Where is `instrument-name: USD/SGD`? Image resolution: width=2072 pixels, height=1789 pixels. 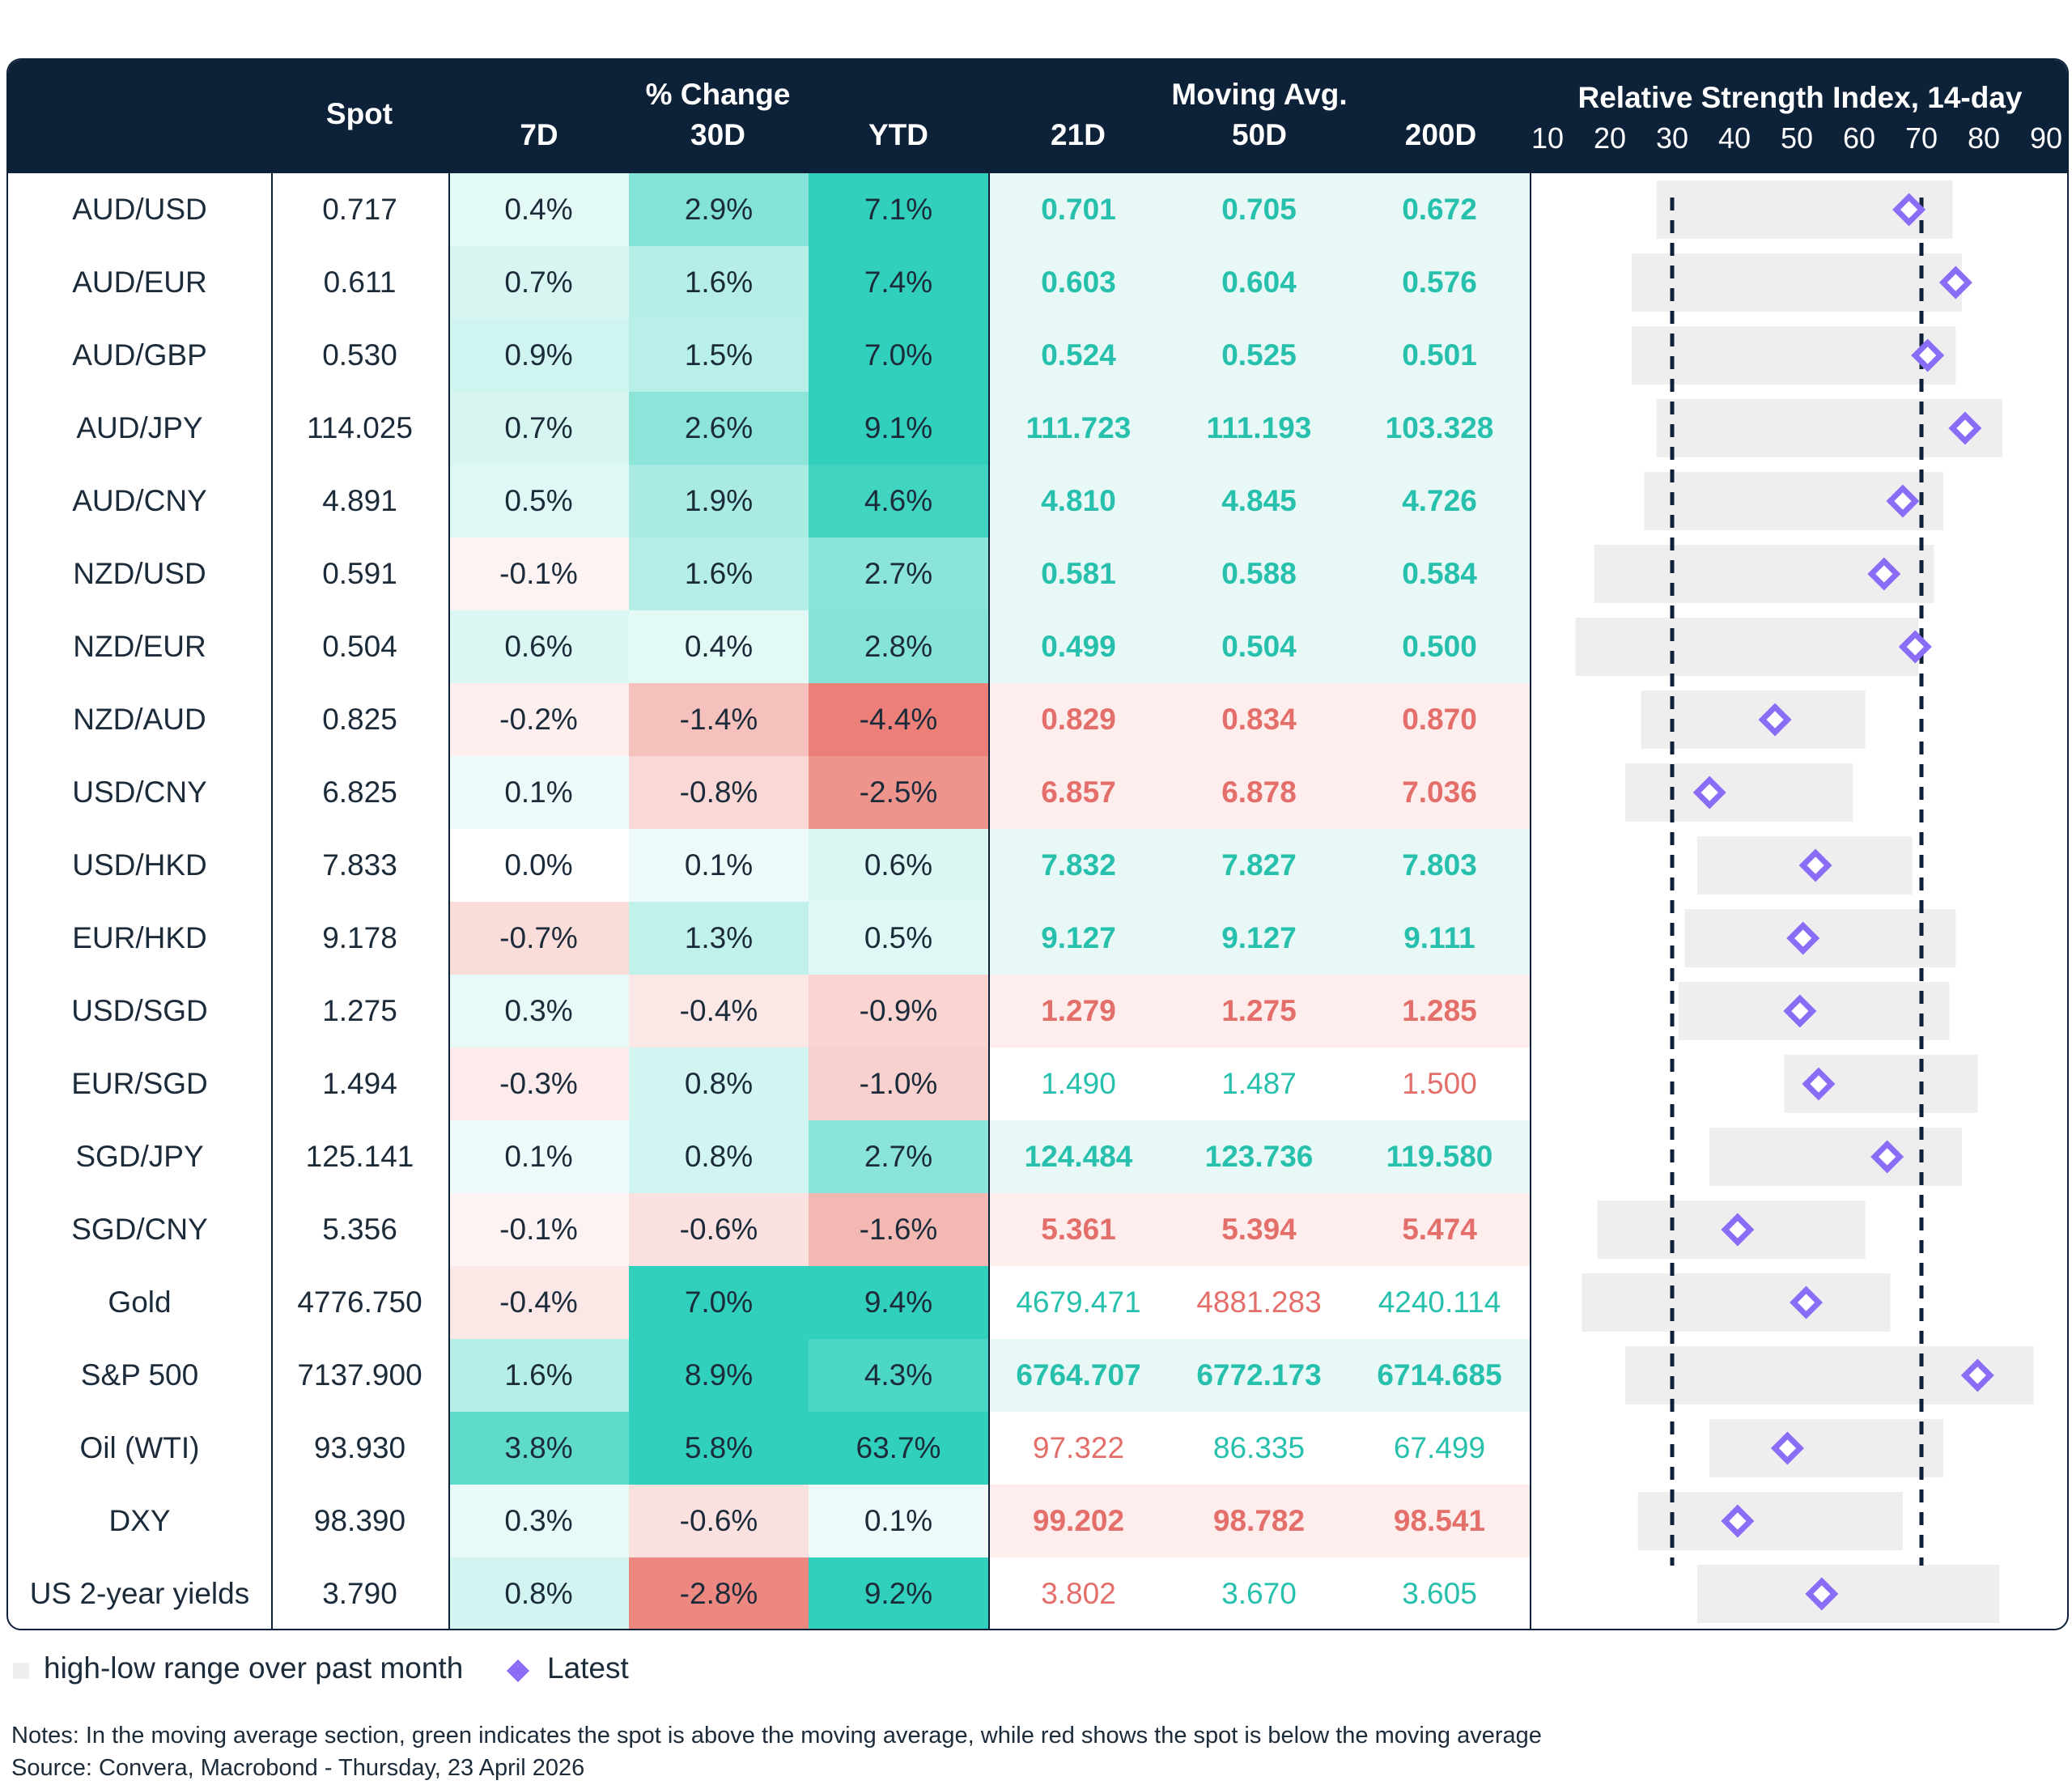
instrument-name: USD/SGD is located at coordinates (139, 1010).